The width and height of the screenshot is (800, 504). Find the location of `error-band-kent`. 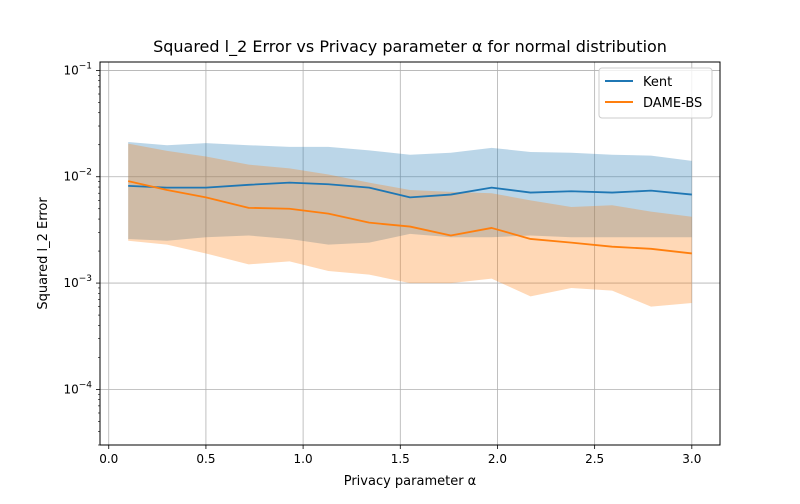

error-band-kent is located at coordinates (410, 193).